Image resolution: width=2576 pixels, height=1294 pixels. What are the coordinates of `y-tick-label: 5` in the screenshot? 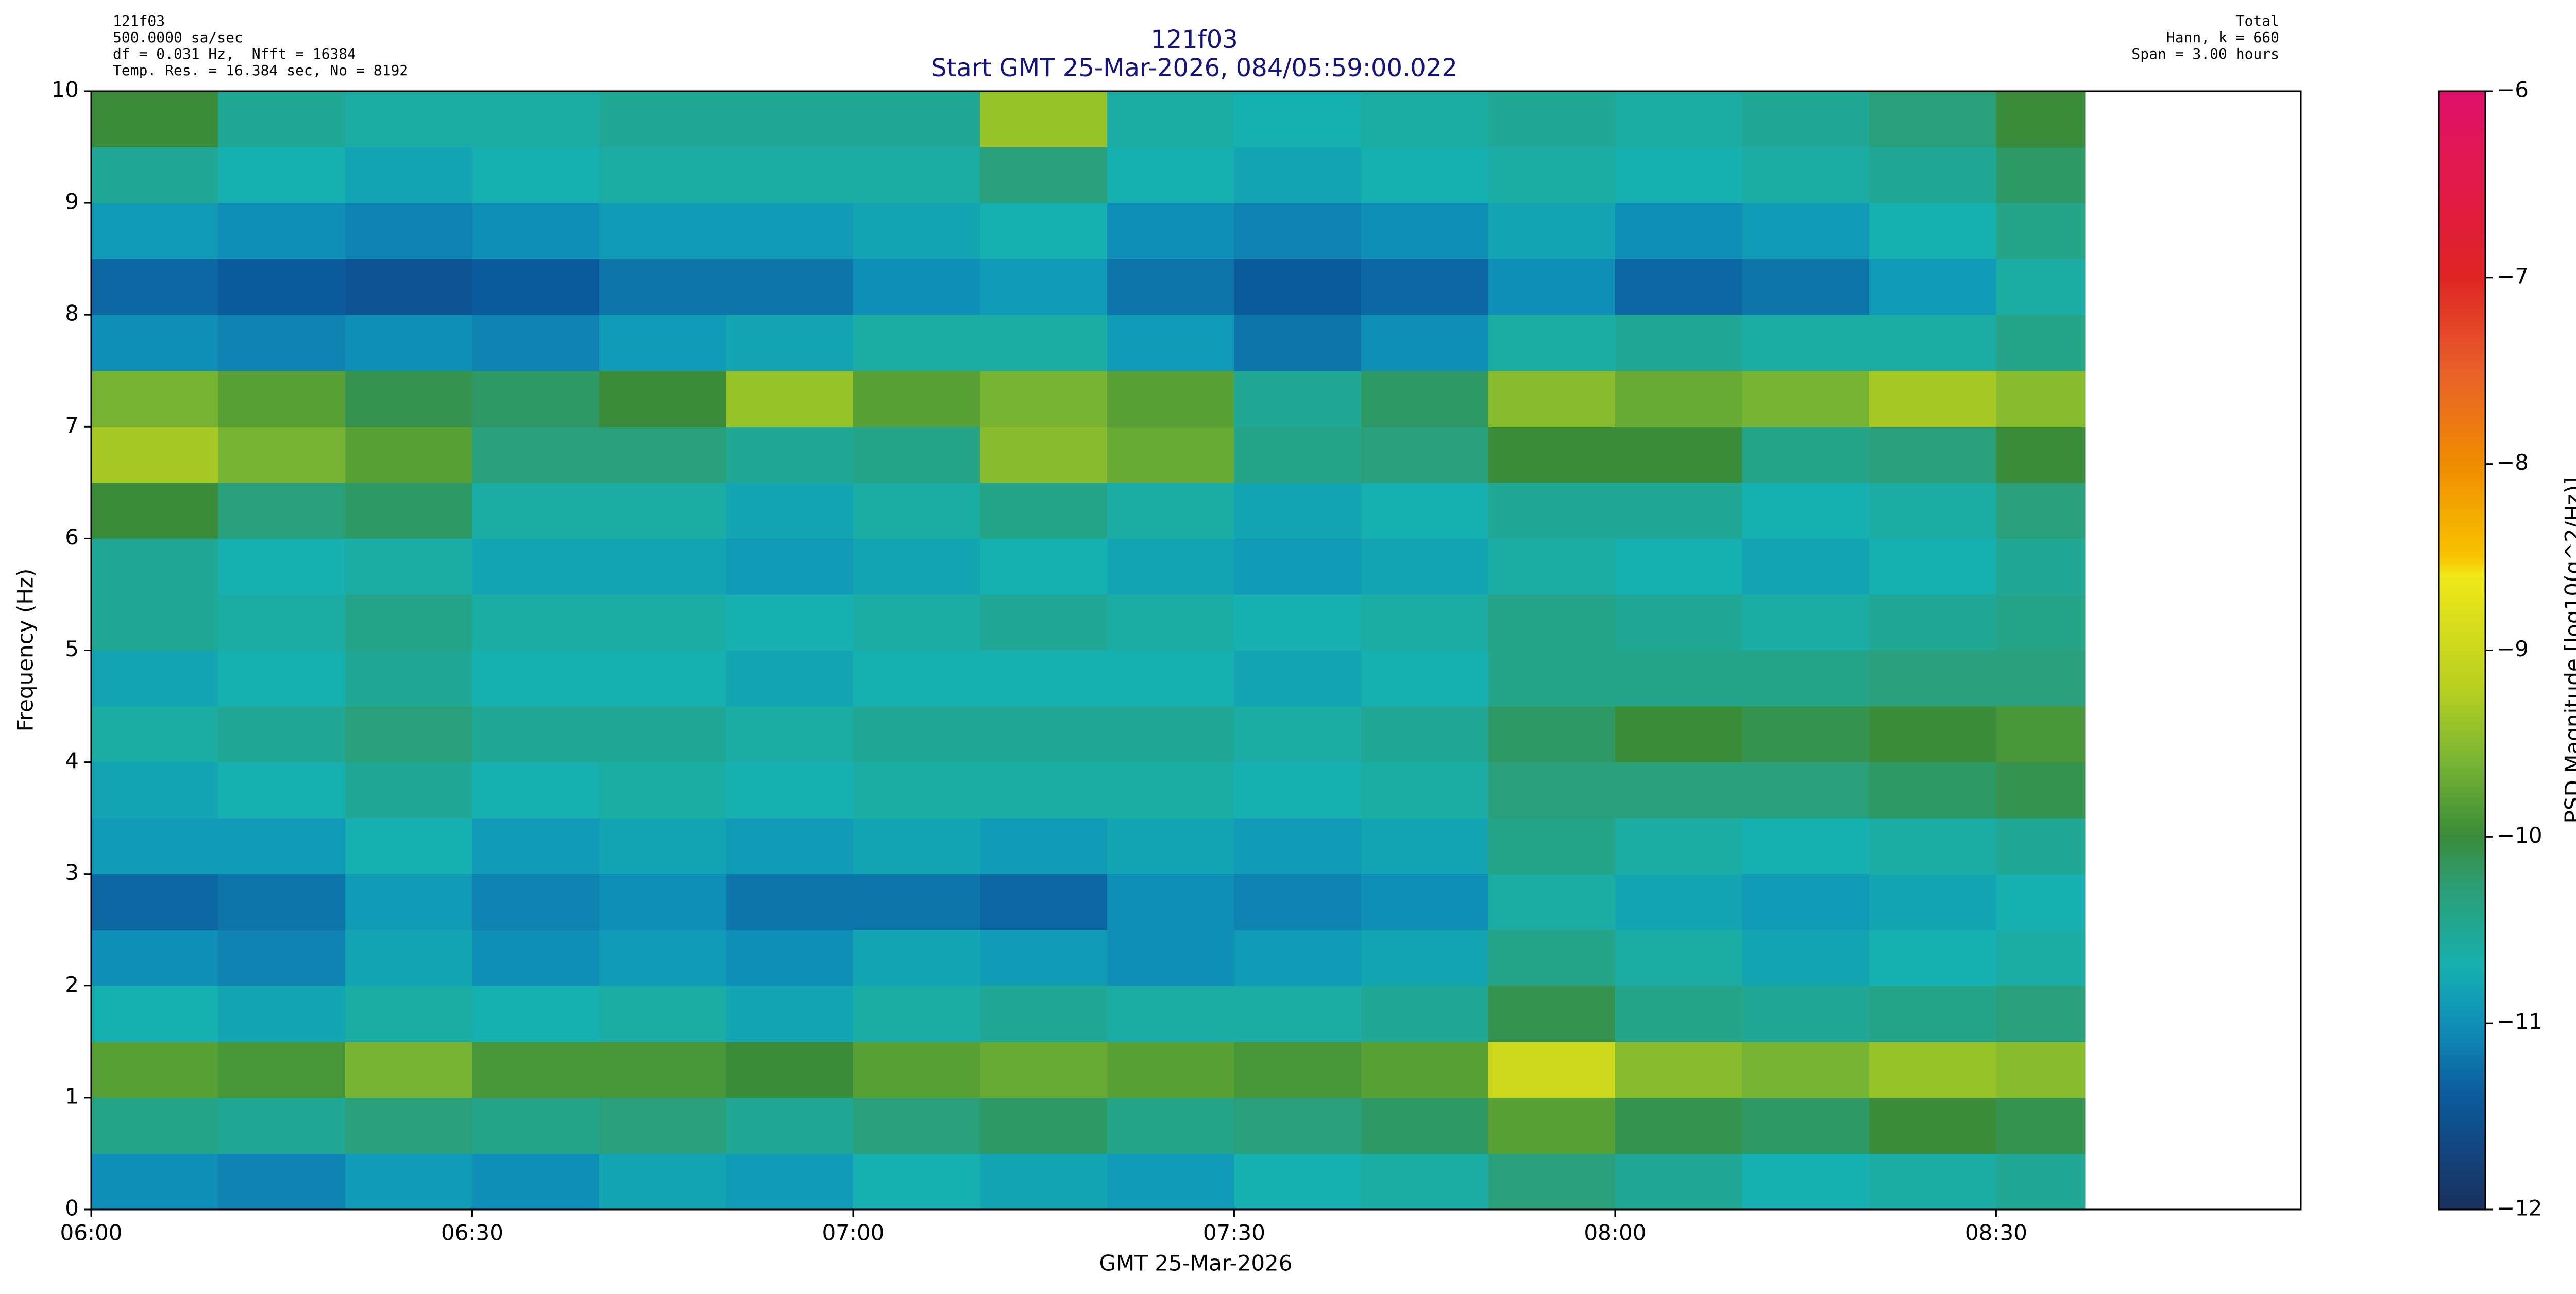 It's located at (72, 648).